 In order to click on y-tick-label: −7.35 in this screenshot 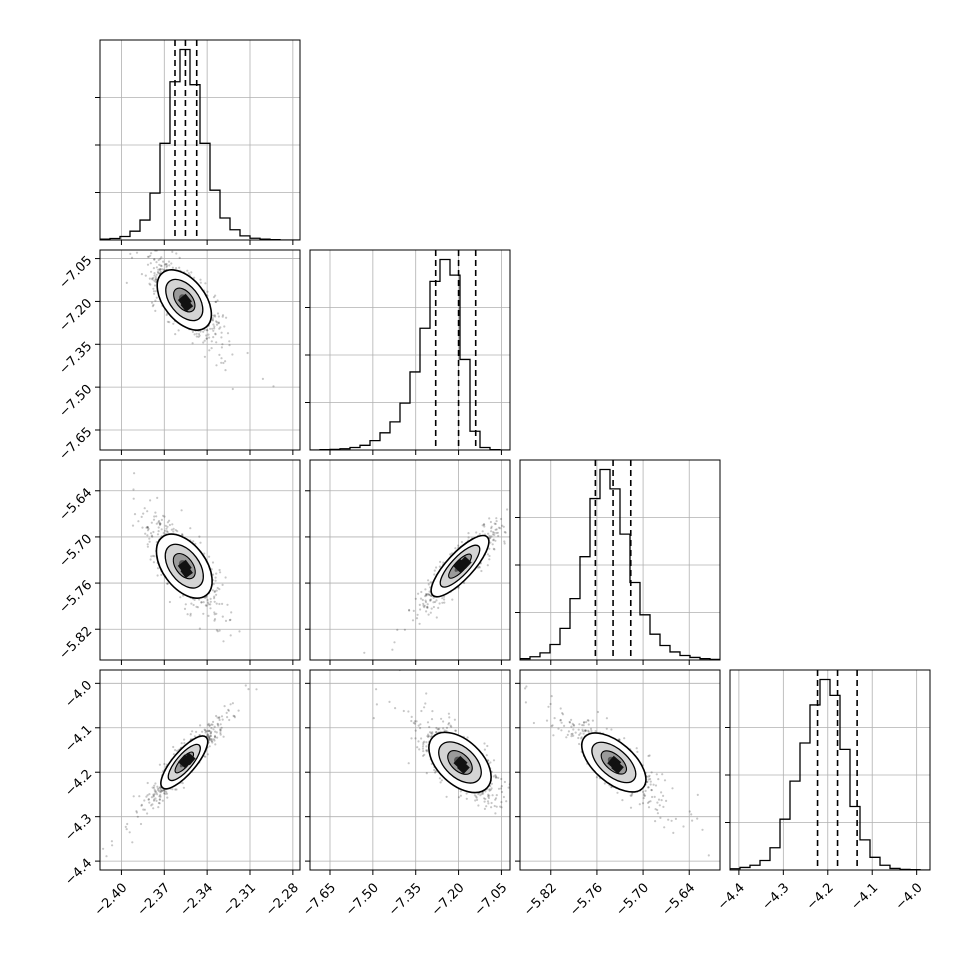, I will do `click(76, 358)`.